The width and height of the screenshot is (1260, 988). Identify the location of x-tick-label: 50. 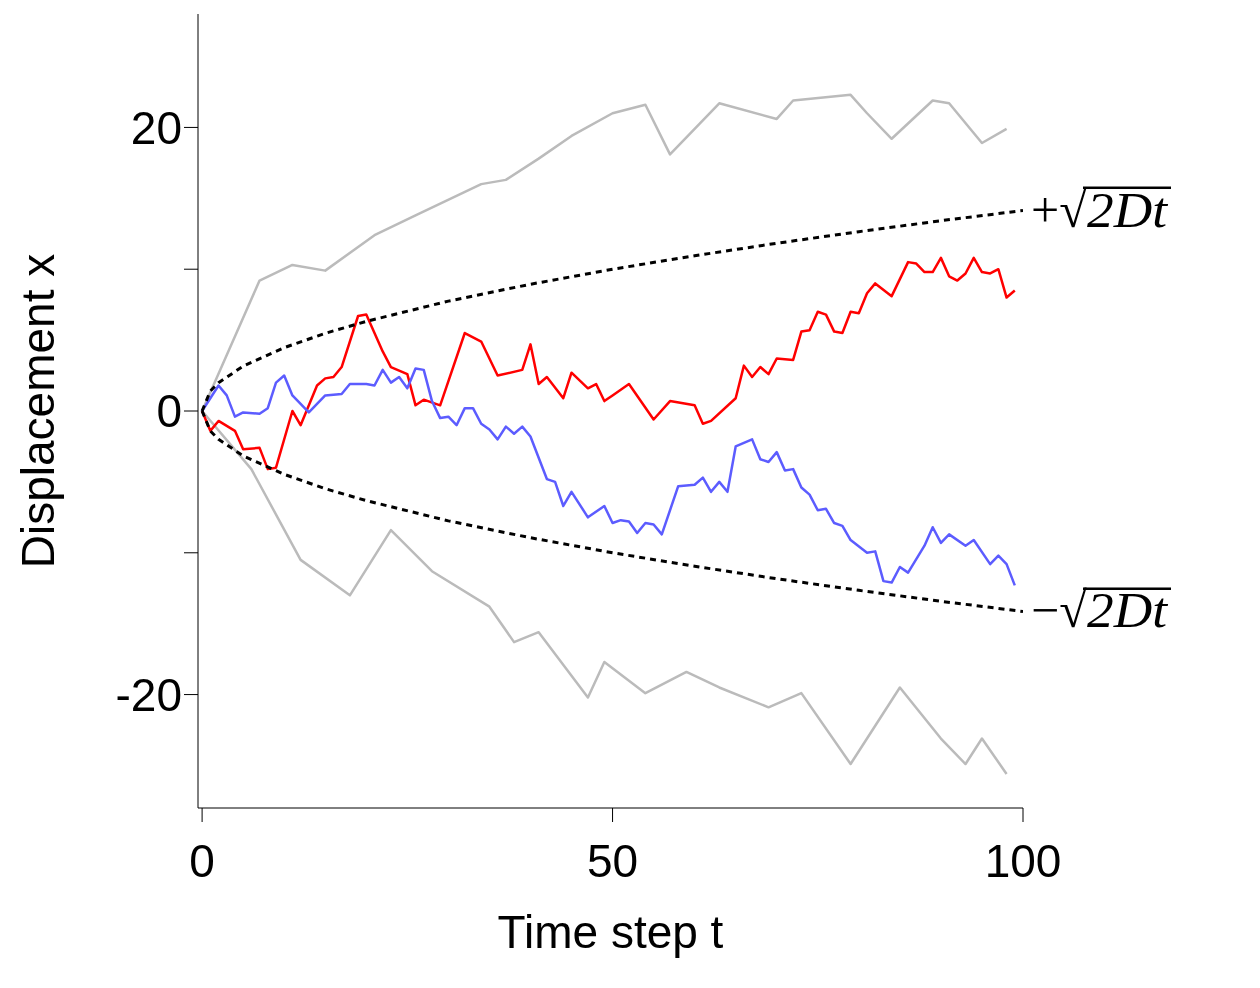
(612, 860).